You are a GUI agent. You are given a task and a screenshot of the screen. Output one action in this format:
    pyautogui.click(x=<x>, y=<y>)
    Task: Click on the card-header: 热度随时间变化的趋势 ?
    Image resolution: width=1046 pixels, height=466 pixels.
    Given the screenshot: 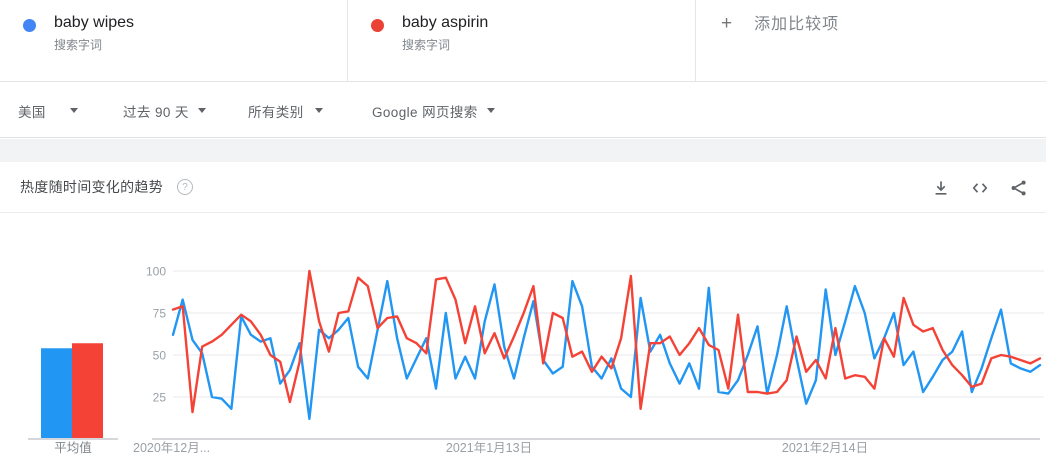 What is the action you would take?
    pyautogui.click(x=523, y=187)
    